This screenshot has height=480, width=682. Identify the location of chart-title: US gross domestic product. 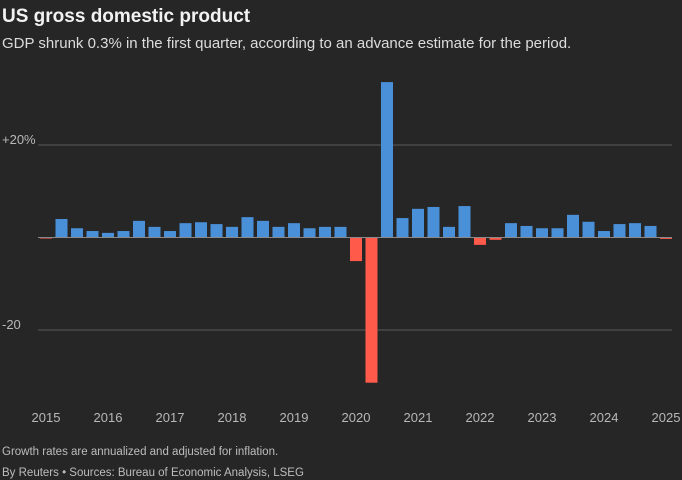
(126, 16).